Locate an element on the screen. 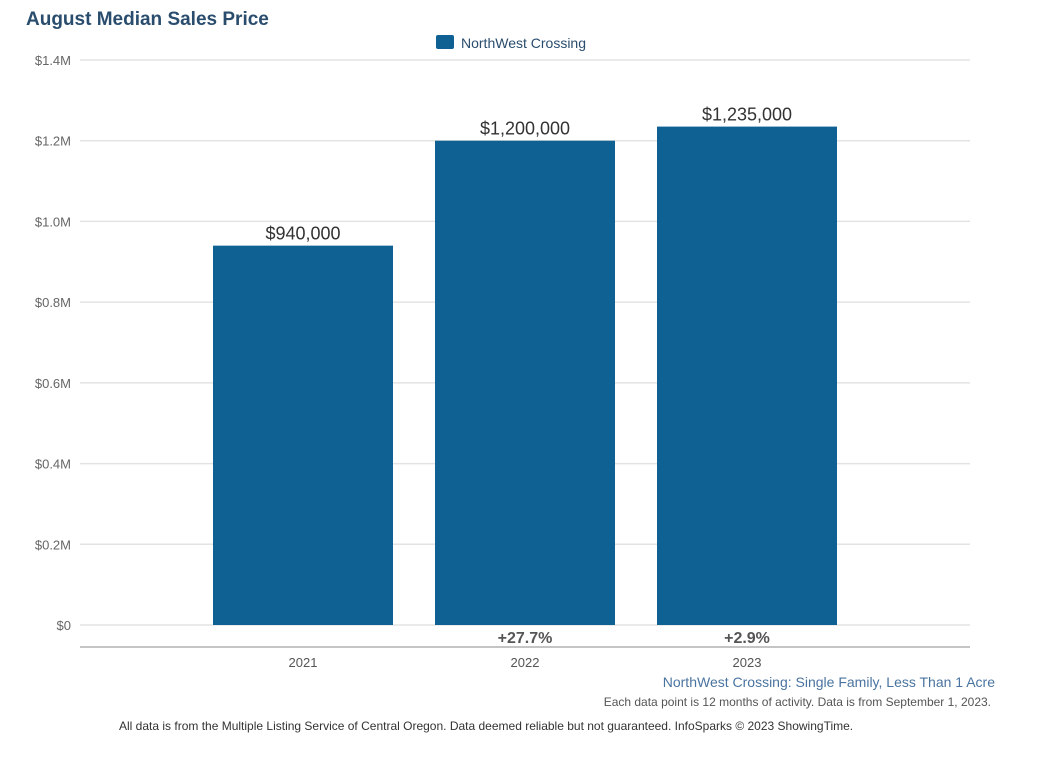  y-tick-label: $1.0M is located at coordinates (53, 221).